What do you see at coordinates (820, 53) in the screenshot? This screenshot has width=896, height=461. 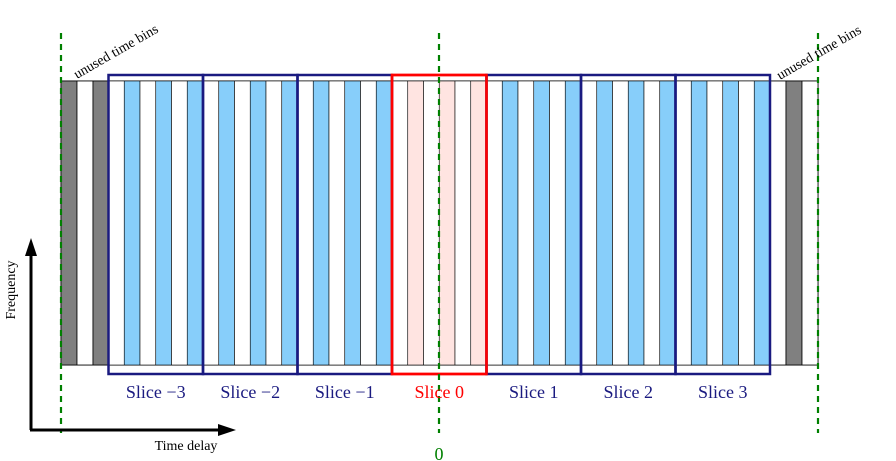 I see `unused-bins-right-label: unused time bins` at bounding box center [820, 53].